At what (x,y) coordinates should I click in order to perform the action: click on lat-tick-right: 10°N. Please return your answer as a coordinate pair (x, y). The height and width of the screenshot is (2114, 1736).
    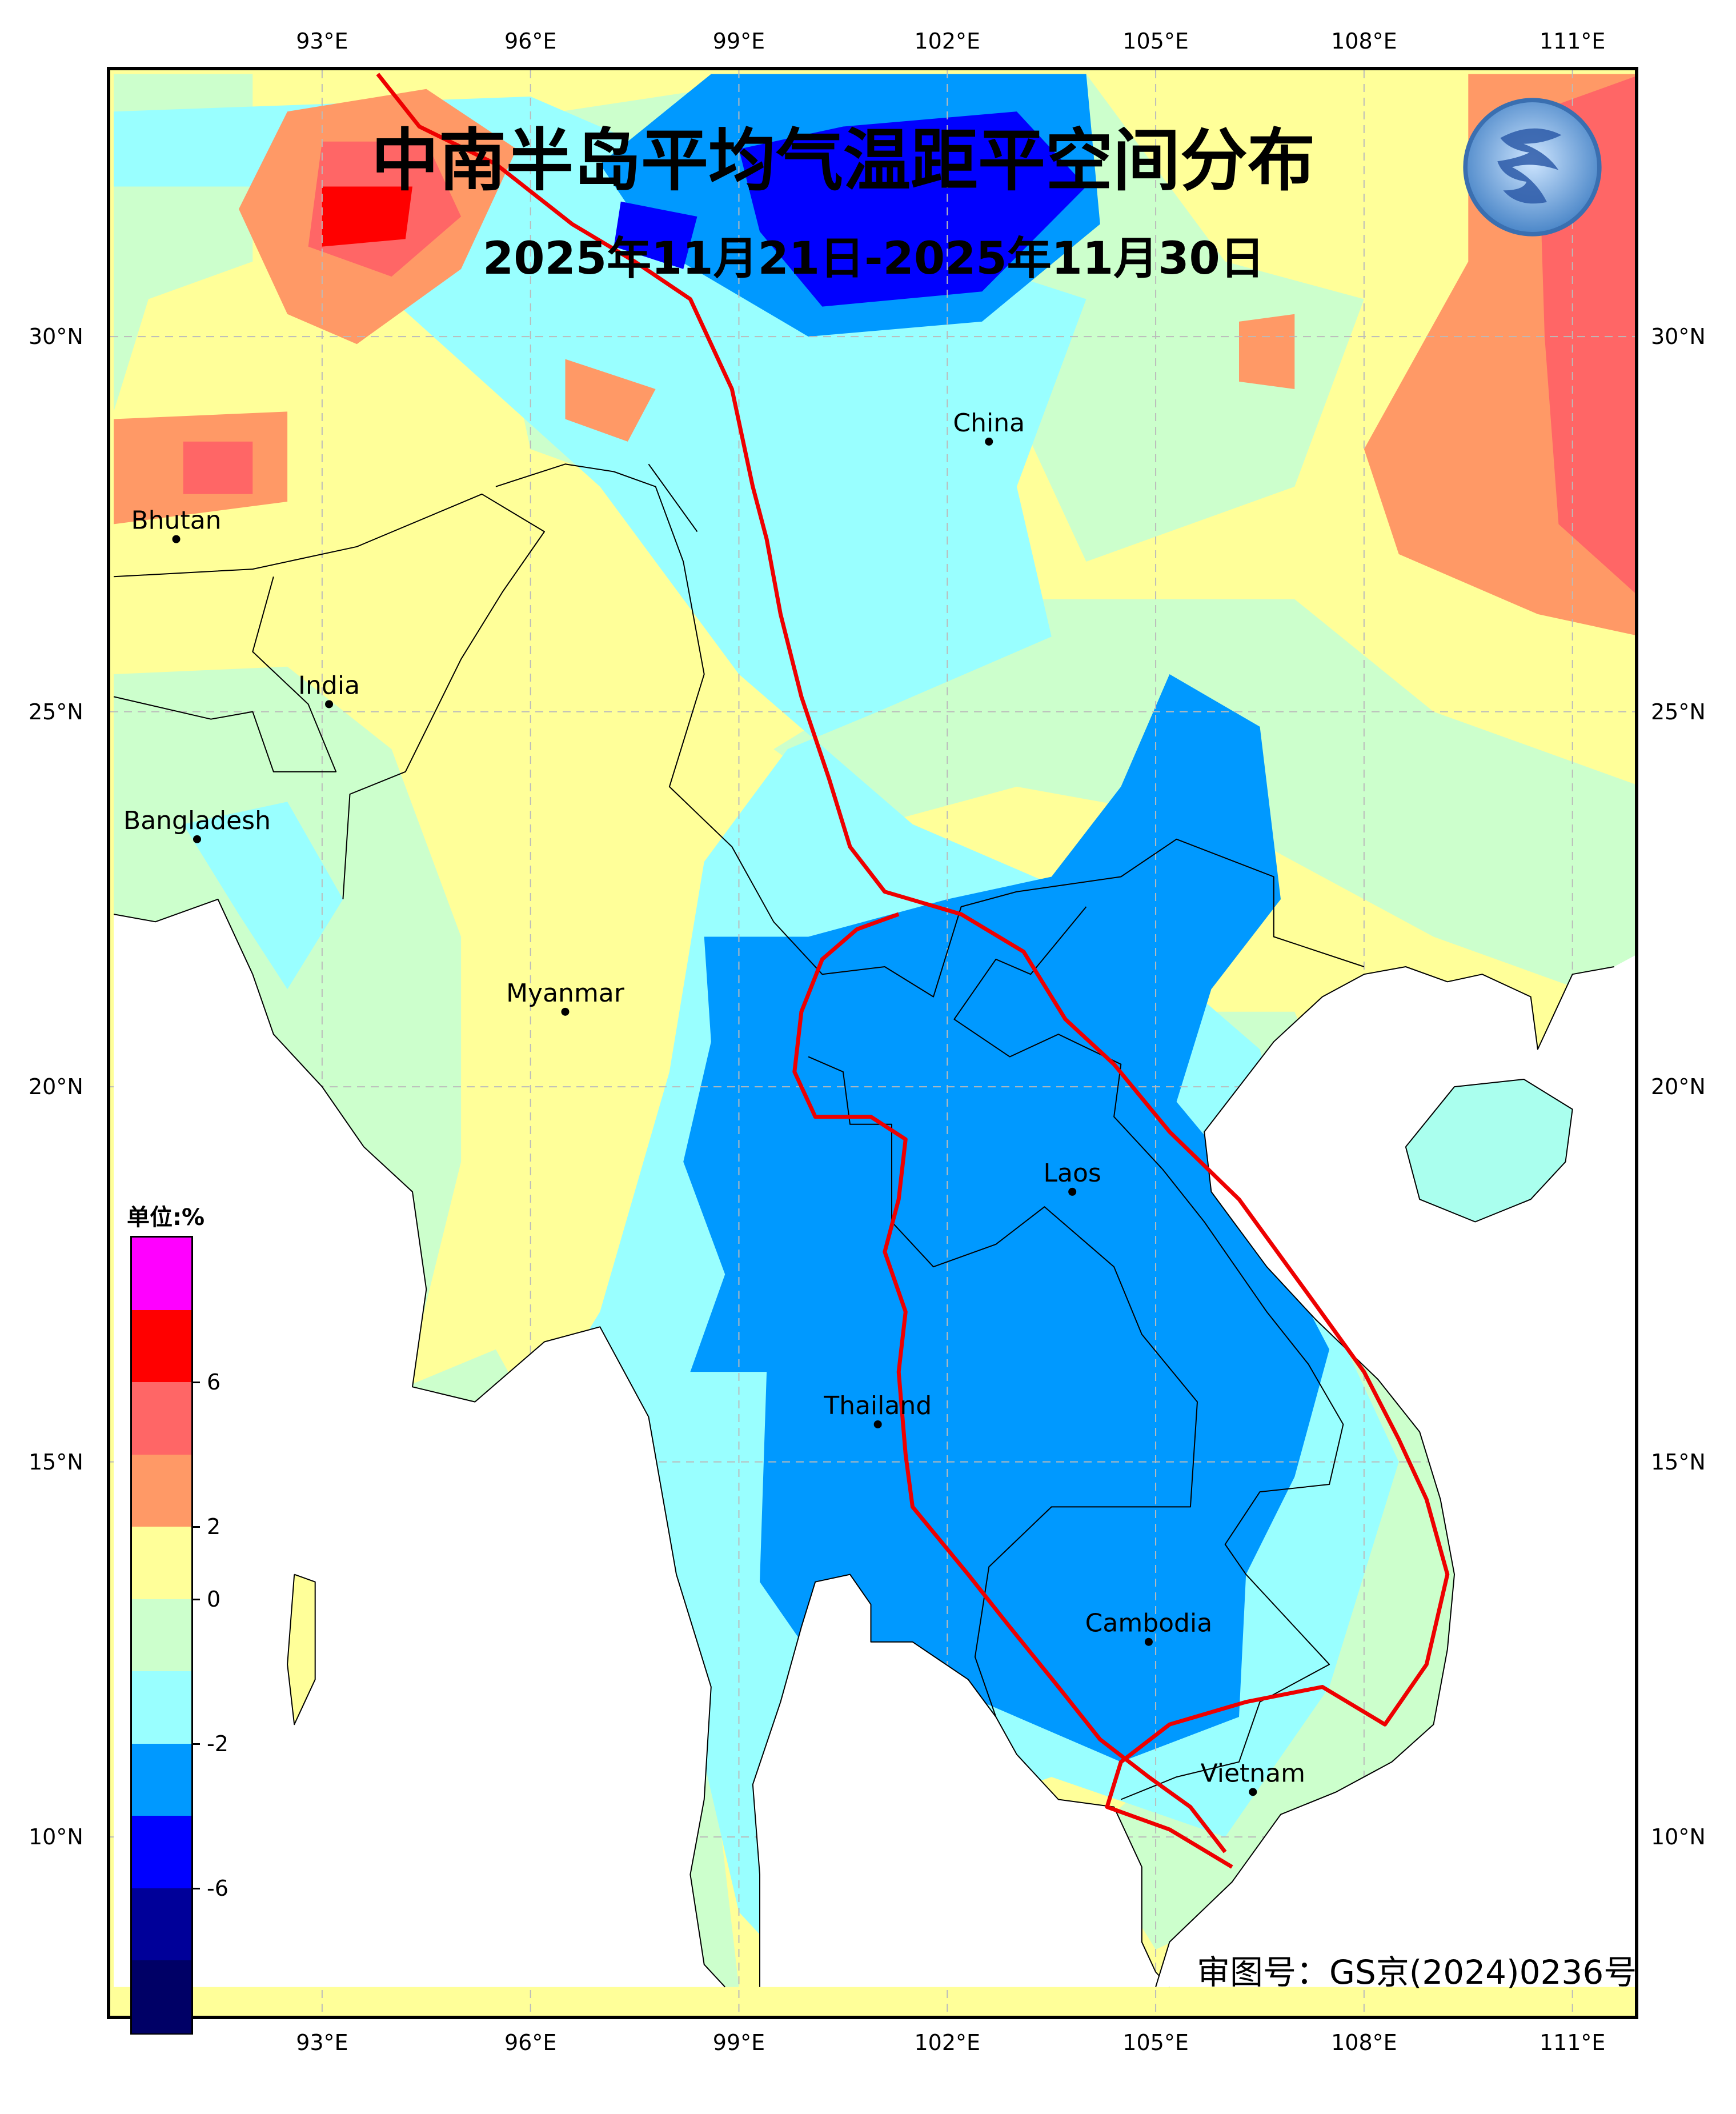
    Looking at the image, I should click on (1678, 1837).